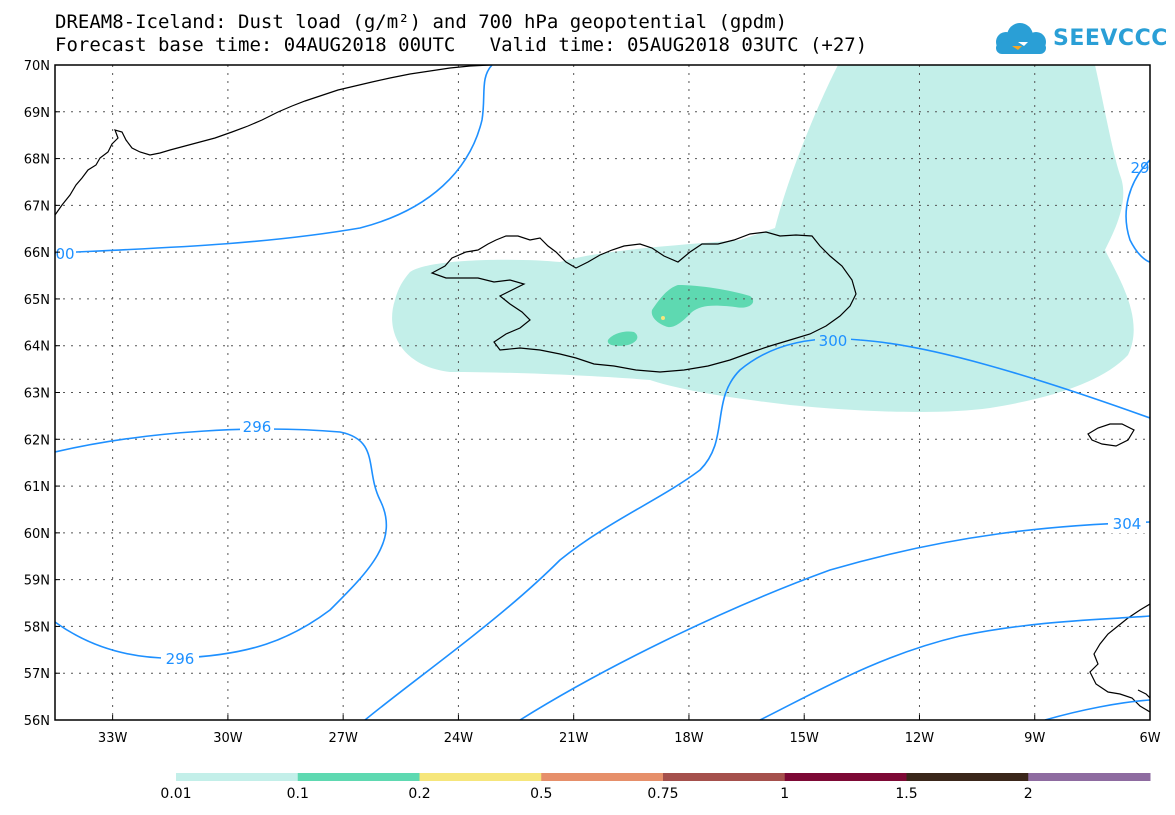 This screenshot has width=1175, height=815. What do you see at coordinates (1127, 524) in the screenshot?
I see `contour-label: 304` at bounding box center [1127, 524].